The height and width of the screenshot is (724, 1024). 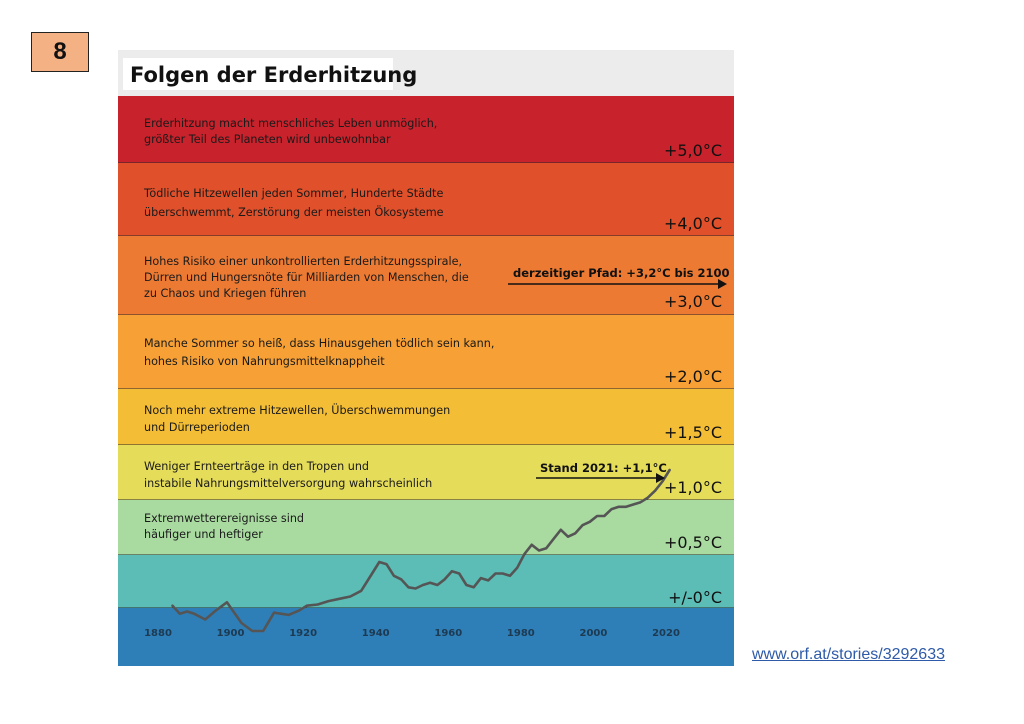 What do you see at coordinates (60, 52) in the screenshot?
I see `slide-number: 8` at bounding box center [60, 52].